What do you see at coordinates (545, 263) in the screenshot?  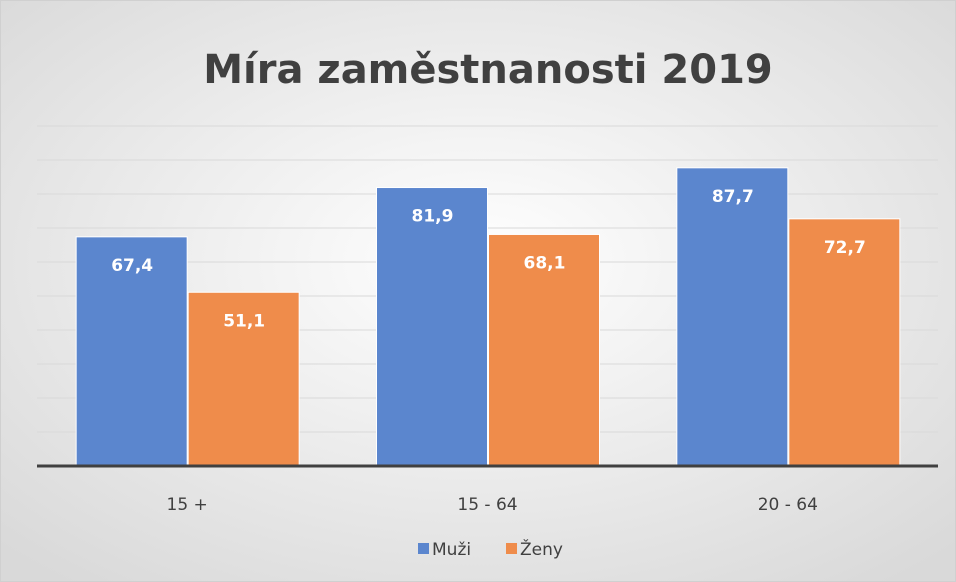 I see `data-label: 68,1` at bounding box center [545, 263].